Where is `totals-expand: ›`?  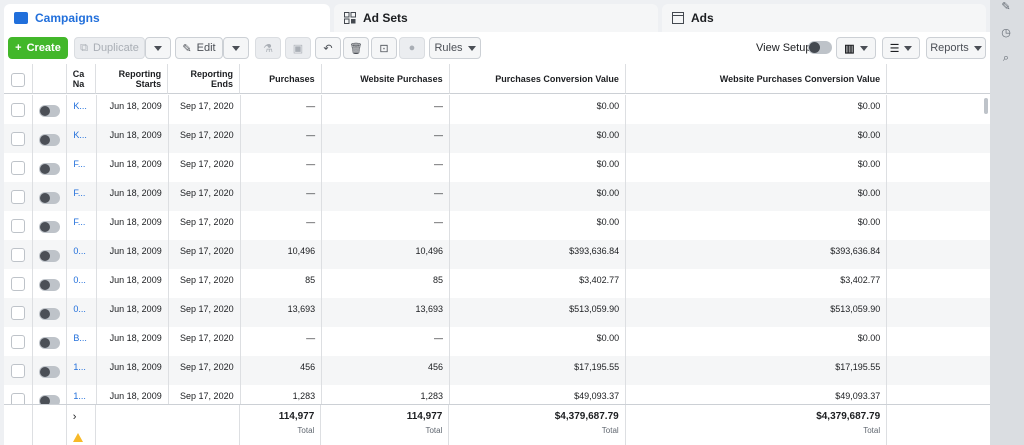
totals-expand: › is located at coordinates (82, 425).